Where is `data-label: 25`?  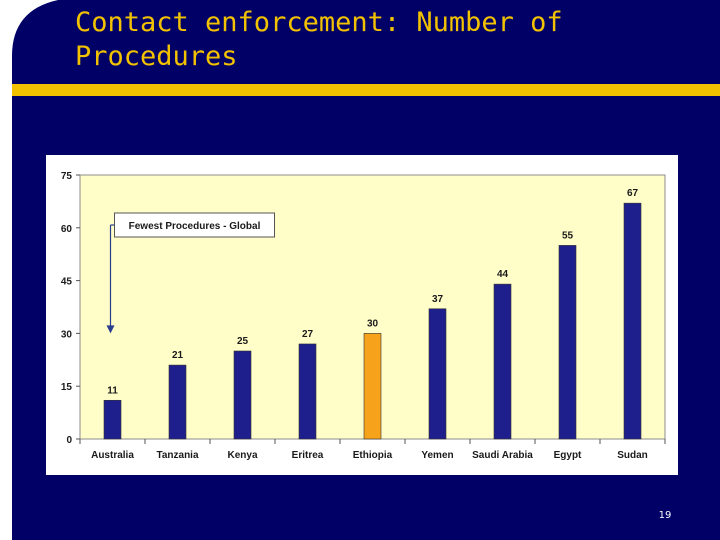 data-label: 25 is located at coordinates (243, 341).